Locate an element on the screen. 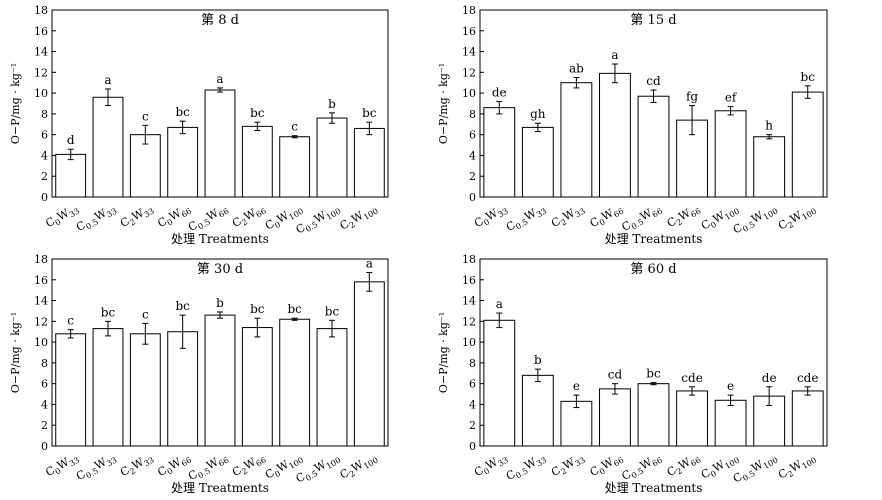 This screenshot has height=500, width=882. y-tick-label: 12 is located at coordinates (469, 72).